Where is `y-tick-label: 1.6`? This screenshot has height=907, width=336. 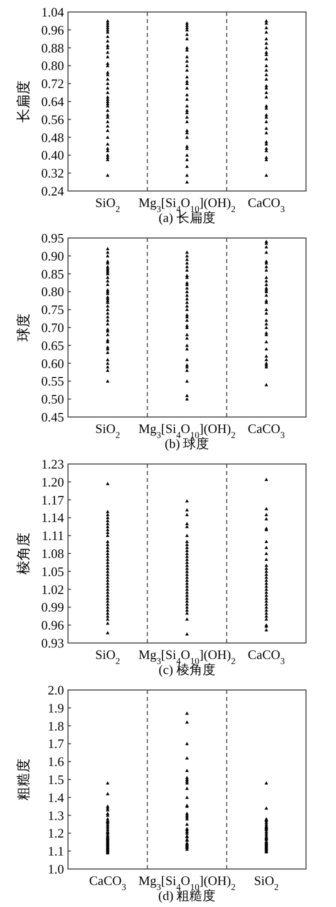
y-tick-label: 1.6 is located at coordinates (56, 762).